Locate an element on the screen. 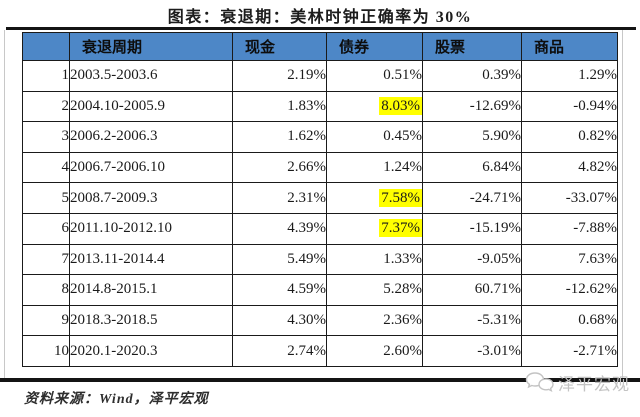 The image size is (640, 417). table-row: 6 2011.10-2012.10 4.39% 7.37% -15.19% -7.88% is located at coordinates (320, 228).